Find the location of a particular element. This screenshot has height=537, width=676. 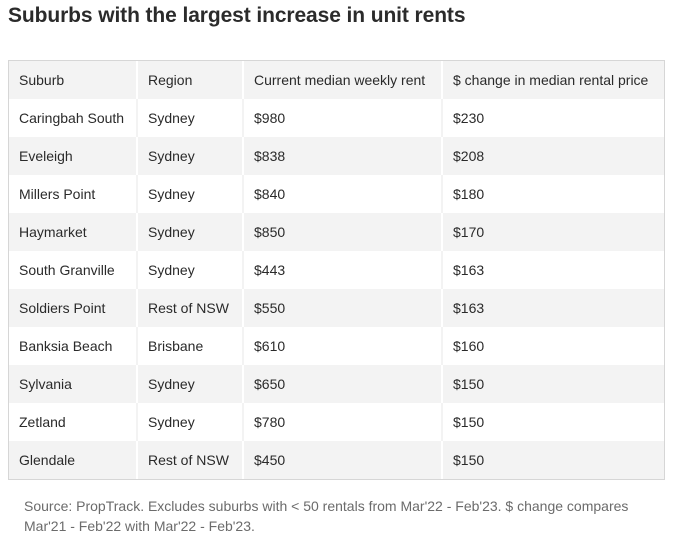

table-row: Glendale Rest of NSW $450 $150 is located at coordinates (336, 460).